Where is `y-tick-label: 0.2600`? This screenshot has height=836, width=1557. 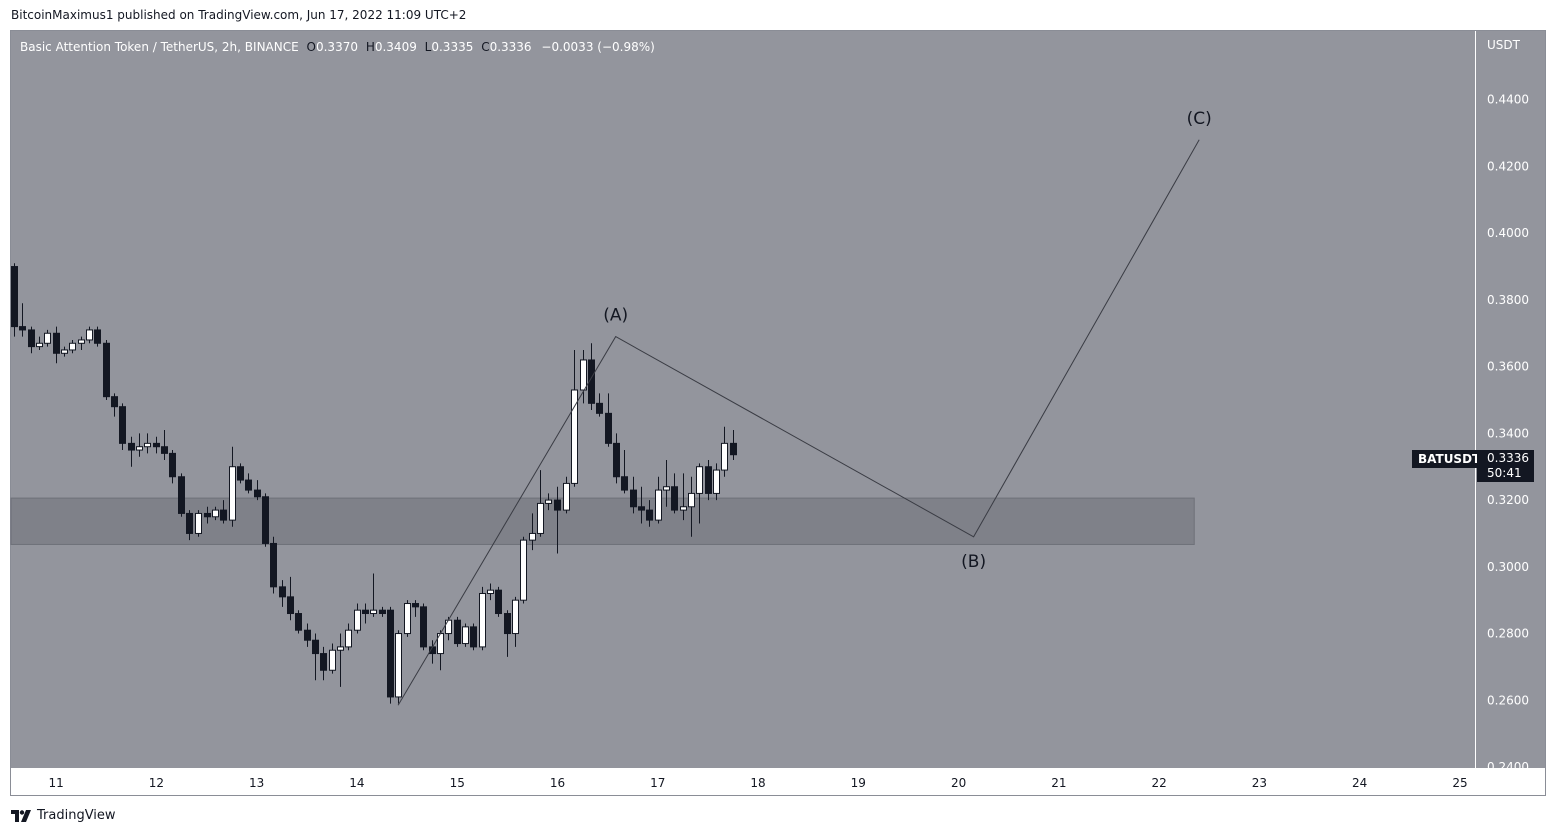
y-tick-label: 0.2600 is located at coordinates (1508, 700).